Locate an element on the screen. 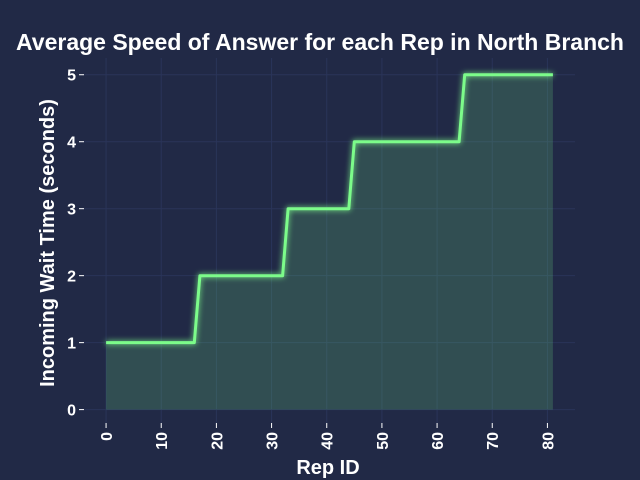 The height and width of the screenshot is (480, 640). y-tick-label-5: 5 is located at coordinates (71, 76).